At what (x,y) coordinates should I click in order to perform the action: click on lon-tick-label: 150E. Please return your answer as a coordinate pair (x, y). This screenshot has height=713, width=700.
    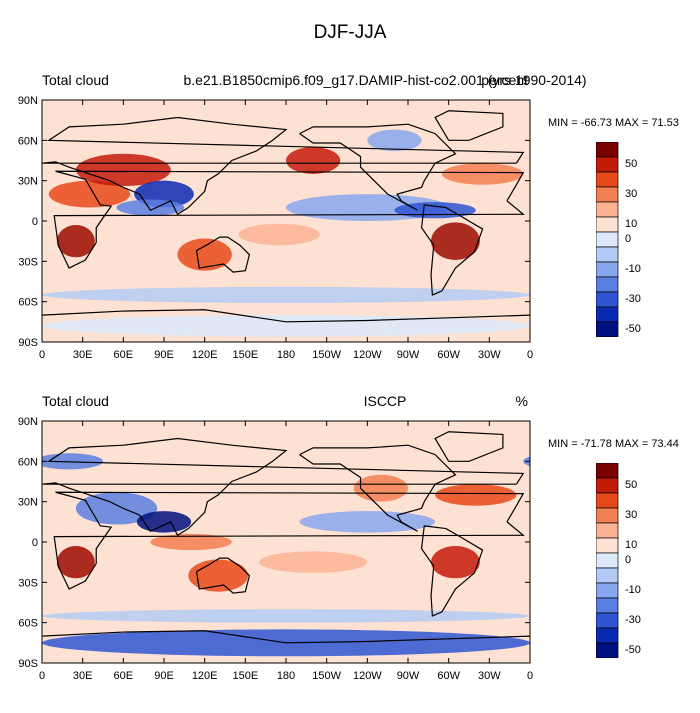
    Looking at the image, I should click on (245, 355).